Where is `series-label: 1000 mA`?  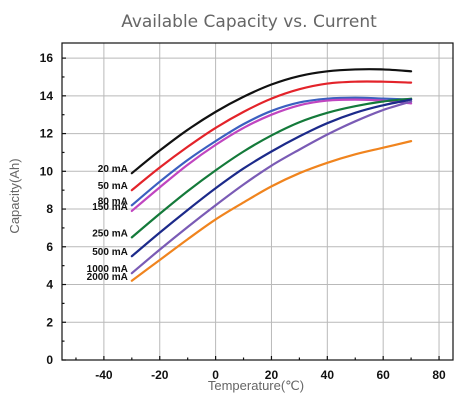
series-label: 1000 mA is located at coordinates (107, 269).